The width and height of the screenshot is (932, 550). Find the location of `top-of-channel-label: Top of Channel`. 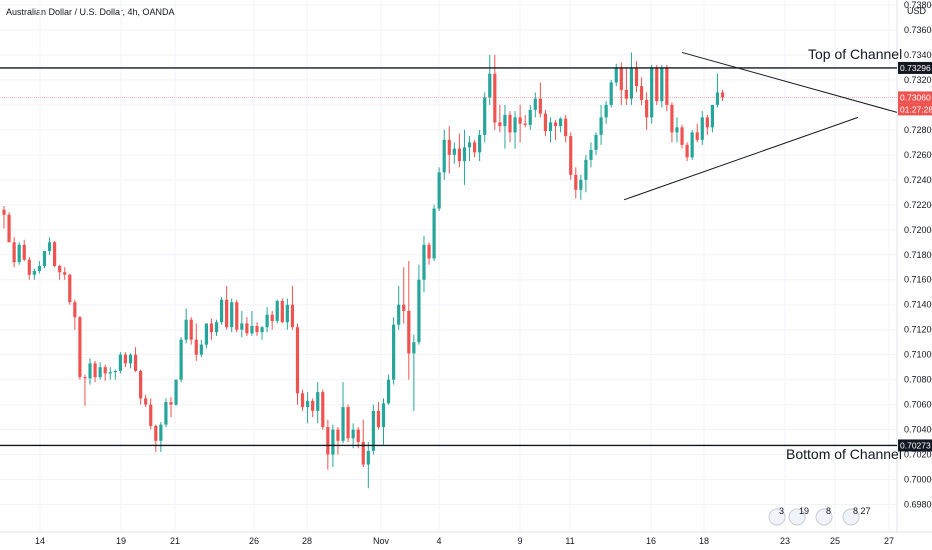

top-of-channel-label: Top of Channel is located at coordinates (855, 54).